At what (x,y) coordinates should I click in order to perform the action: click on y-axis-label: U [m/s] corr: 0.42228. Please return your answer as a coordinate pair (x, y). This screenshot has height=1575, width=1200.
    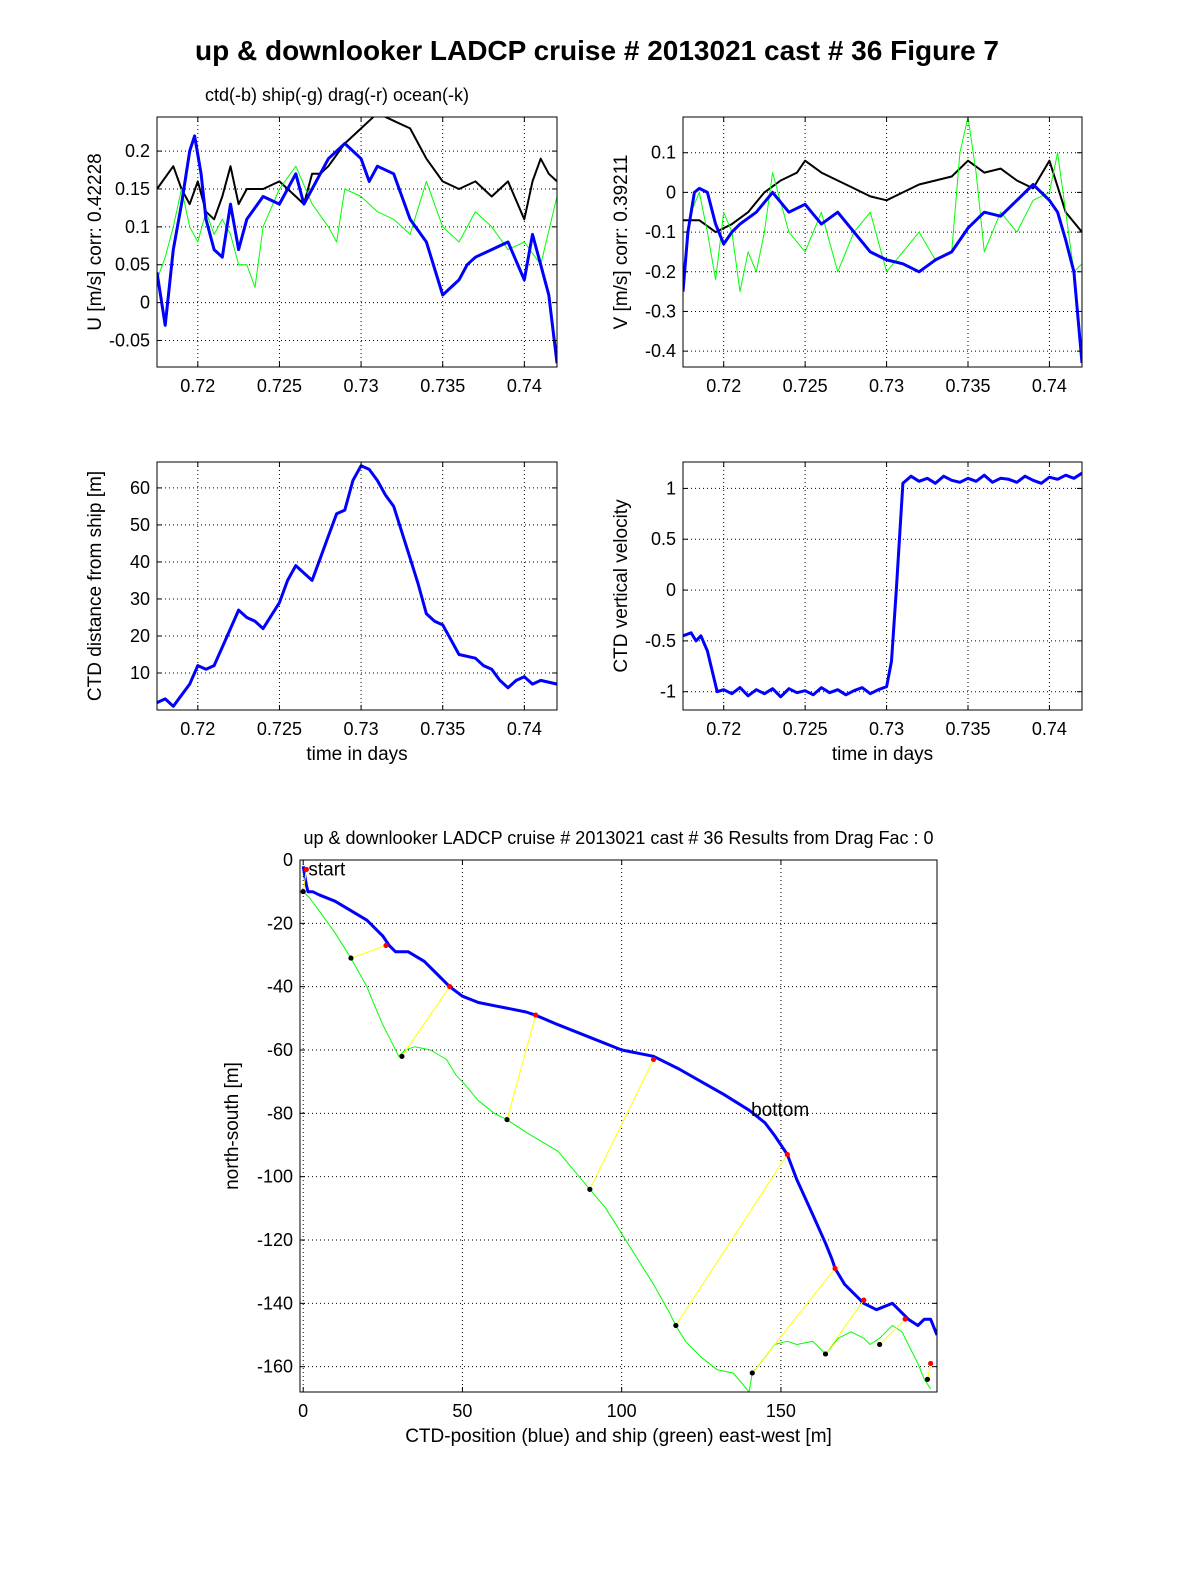
    Looking at the image, I should click on (95, 241).